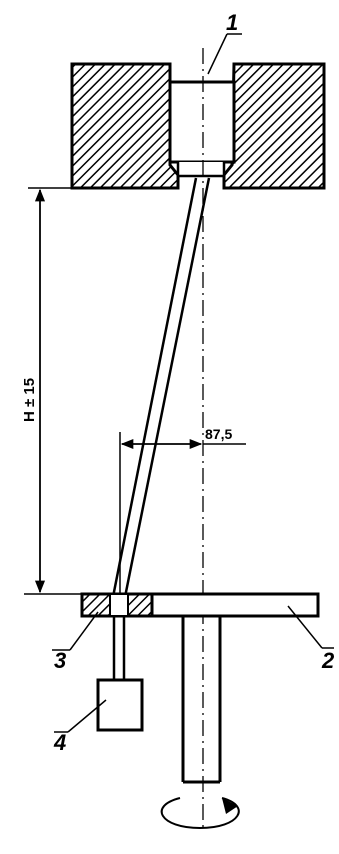  I want to click on label-part-4: 4, so click(59, 742).